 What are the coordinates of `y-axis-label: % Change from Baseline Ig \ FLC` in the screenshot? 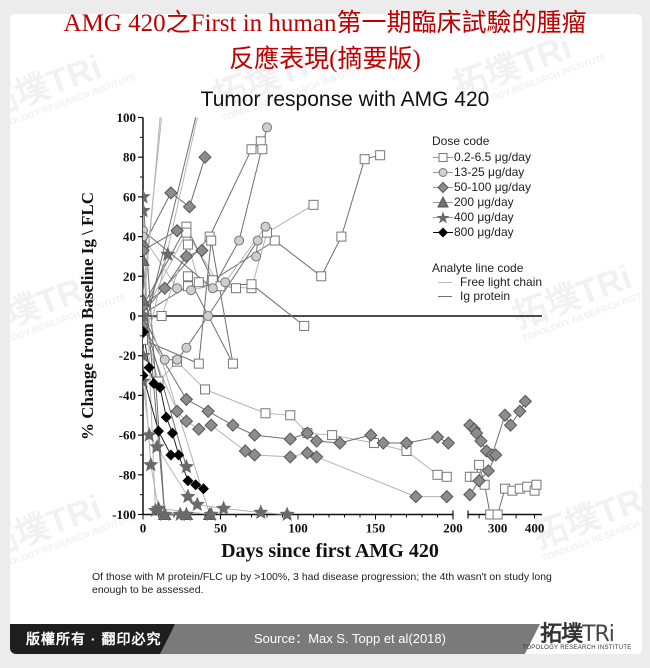 It's located at (87, 316).